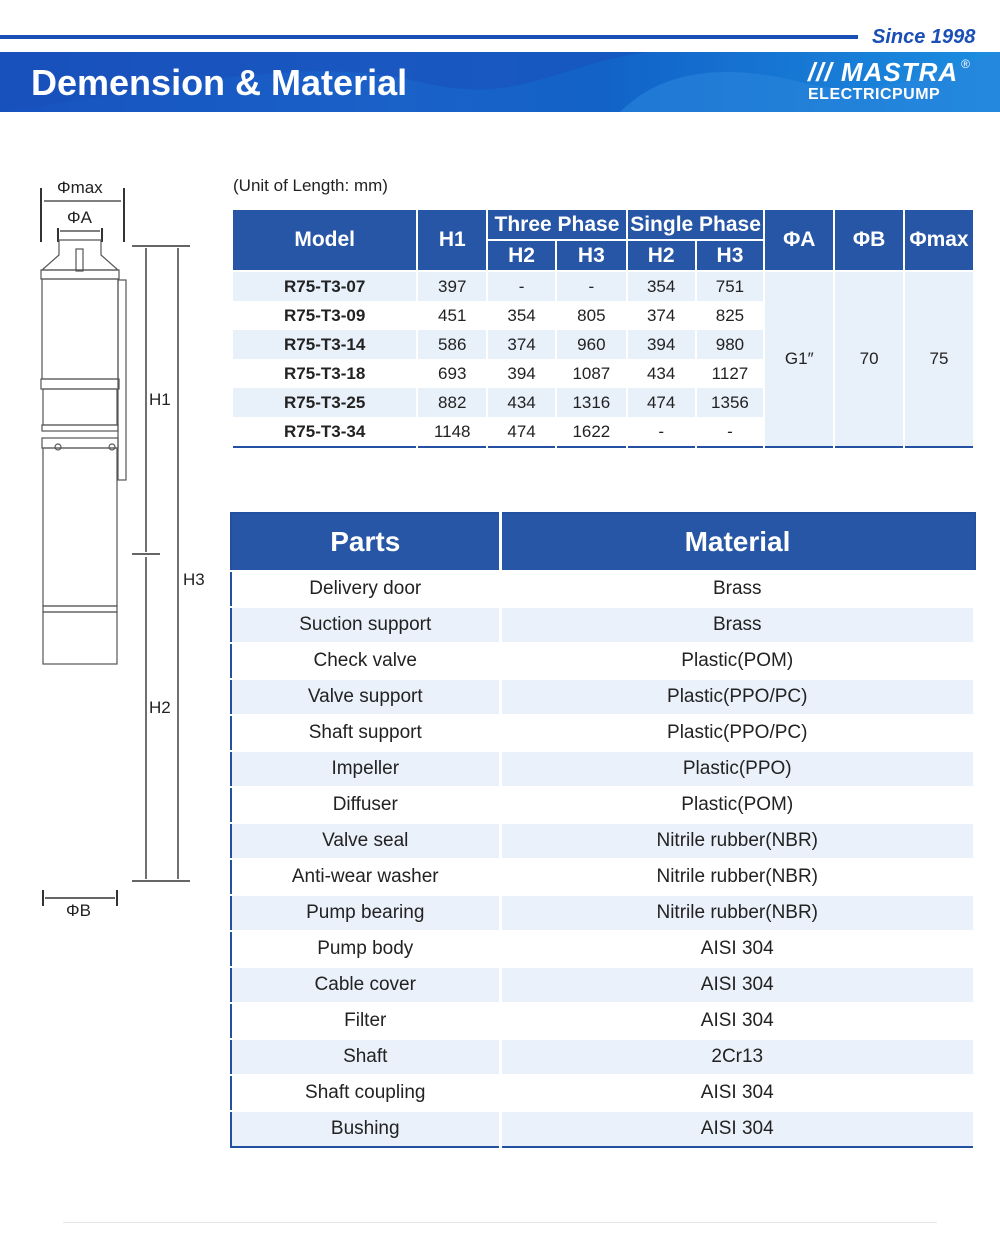 This screenshot has height=1252, width=1000. What do you see at coordinates (591, 432) in the screenshot?
I see `cell-three-h3: 1622` at bounding box center [591, 432].